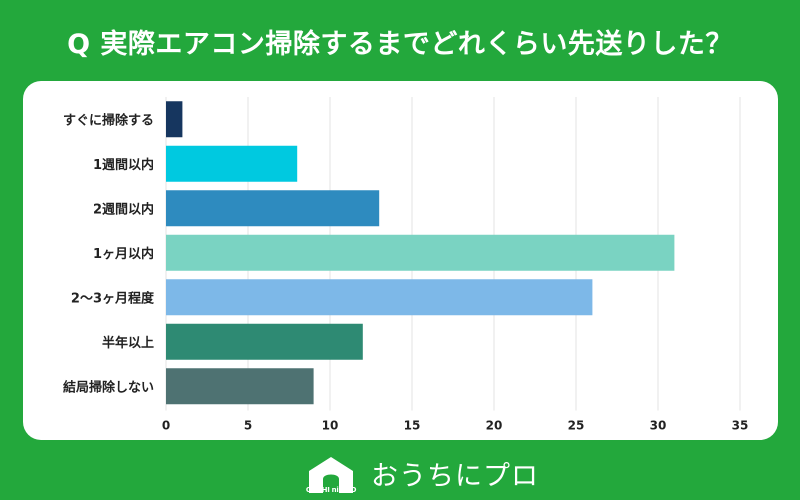 The image size is (800, 500). What do you see at coordinates (108, 387) in the screenshot?
I see `category-label: 結局掃除しない` at bounding box center [108, 387].